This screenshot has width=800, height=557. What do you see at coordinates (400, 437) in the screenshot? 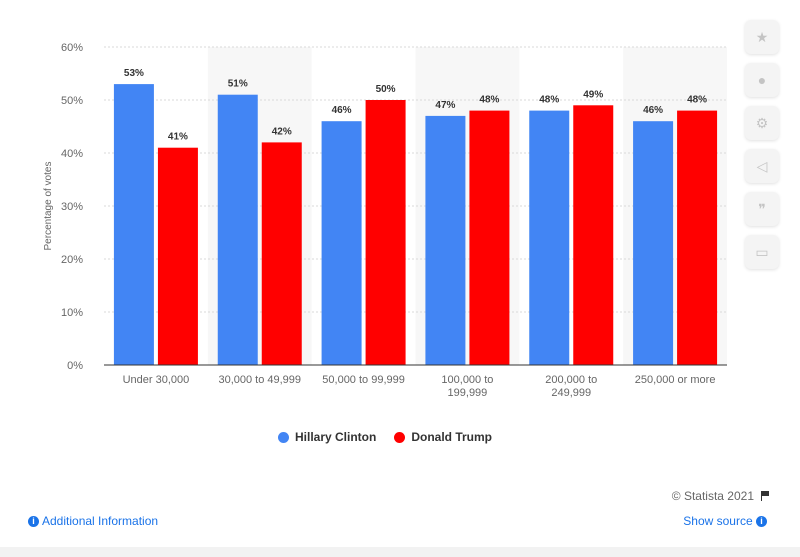
I see `legend-dot-trump` at bounding box center [400, 437].